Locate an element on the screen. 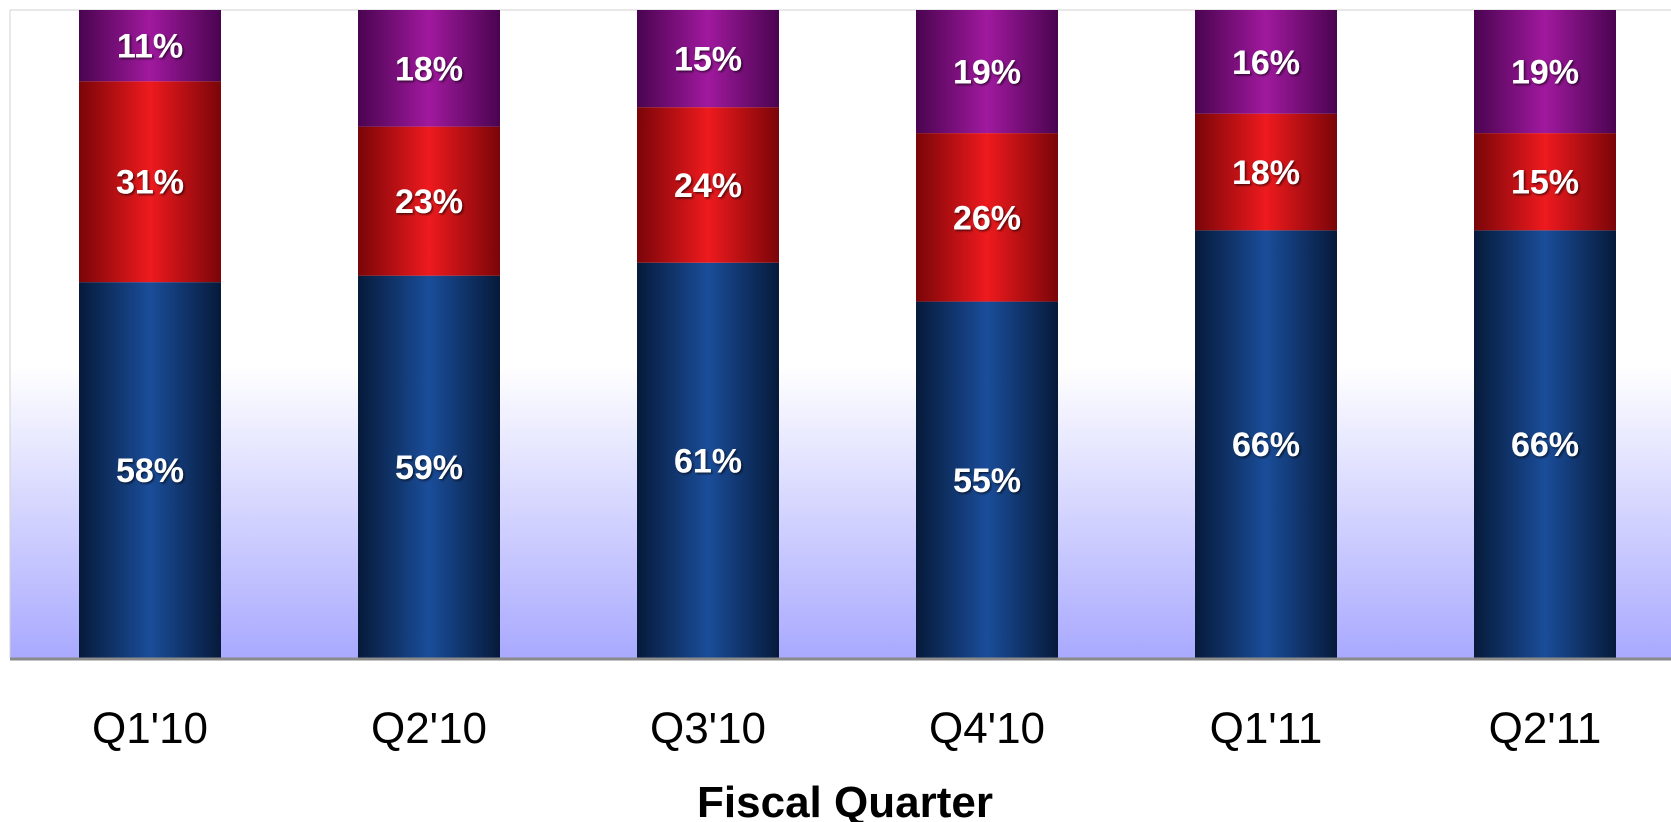 This screenshot has width=1671, height=822. data-label-middle-4: 26% is located at coordinates (987, 218).